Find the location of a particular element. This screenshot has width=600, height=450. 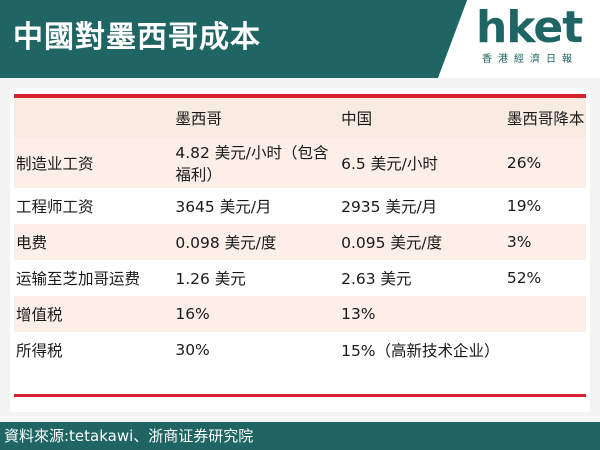

header-cell-item is located at coordinates (93, 118).